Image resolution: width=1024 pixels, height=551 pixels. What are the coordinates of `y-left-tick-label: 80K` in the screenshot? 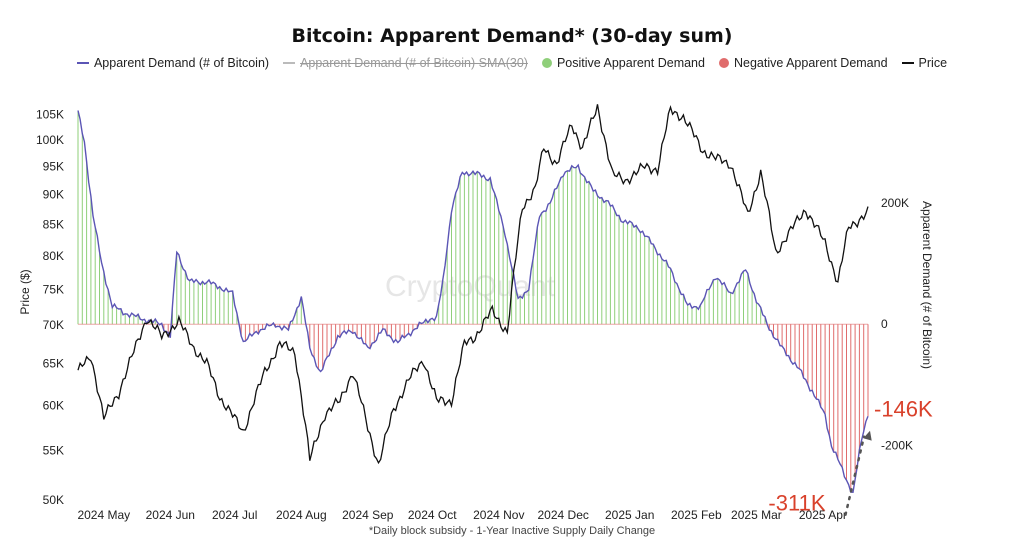 It's located at (53, 256).